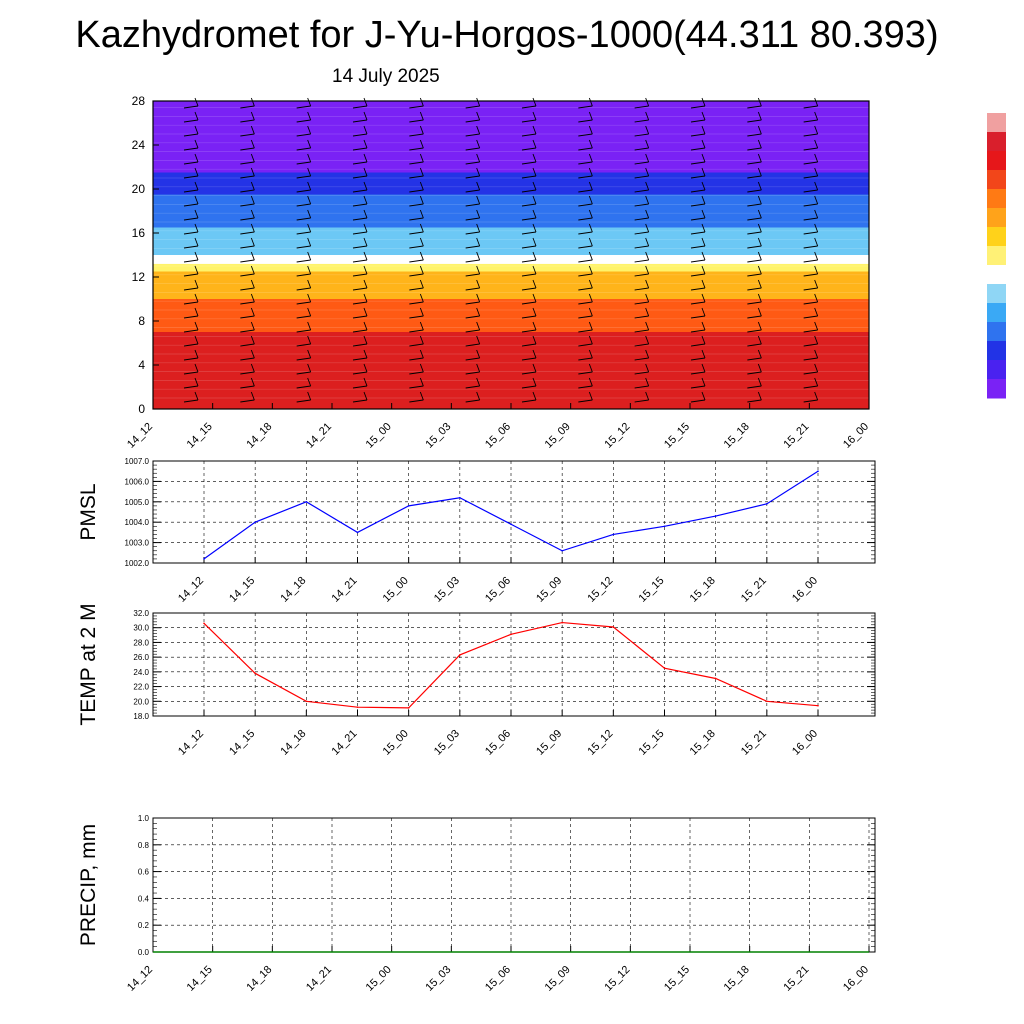 The width and height of the screenshot is (1024, 1024). I want to click on y-tick-label: 0.6, so click(144, 872).